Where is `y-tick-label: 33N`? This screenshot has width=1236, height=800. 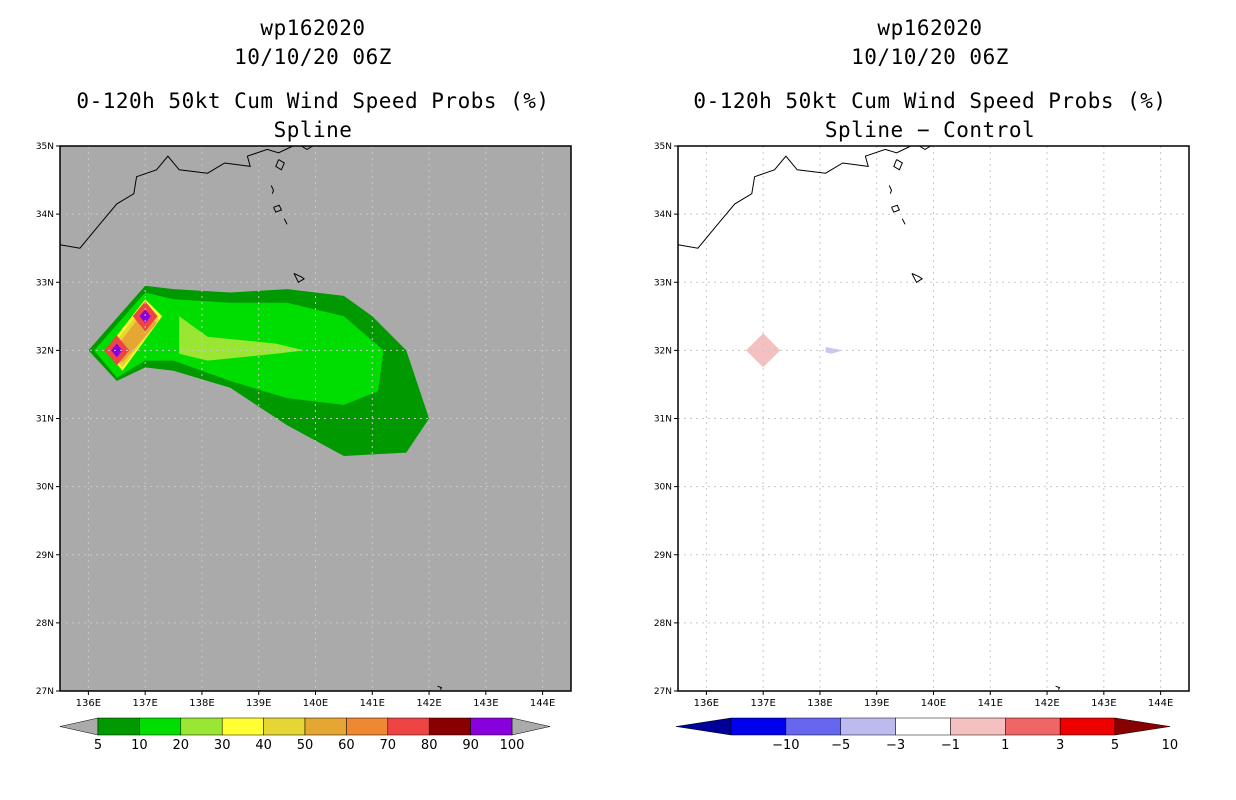 y-tick-label: 33N is located at coordinates (45, 283).